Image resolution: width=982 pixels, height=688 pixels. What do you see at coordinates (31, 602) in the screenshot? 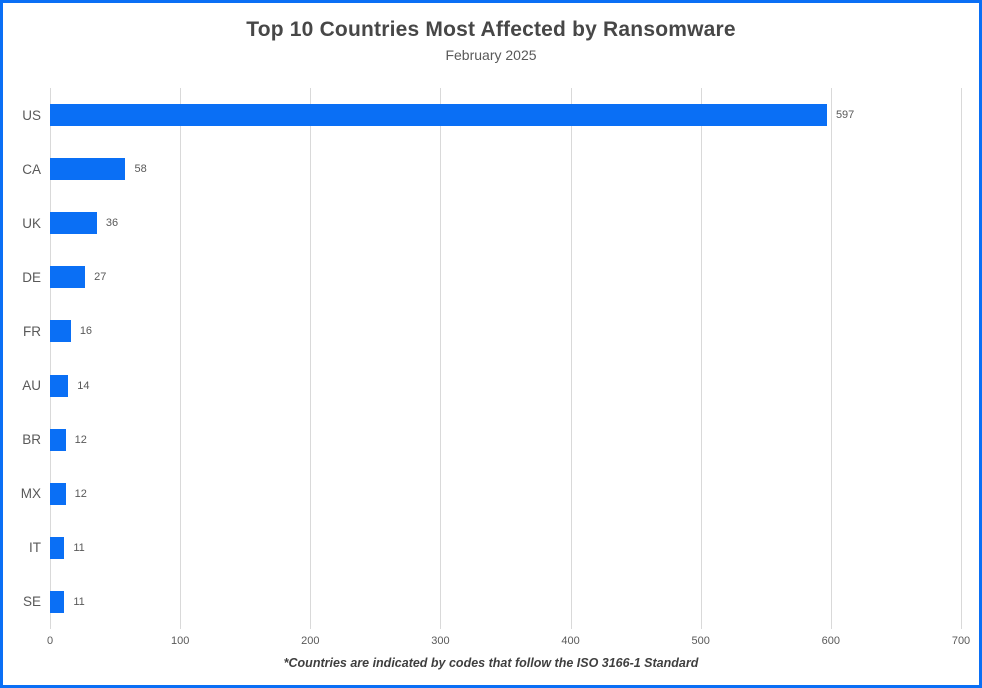
I see `y-axis-label-se: SE` at bounding box center [31, 602].